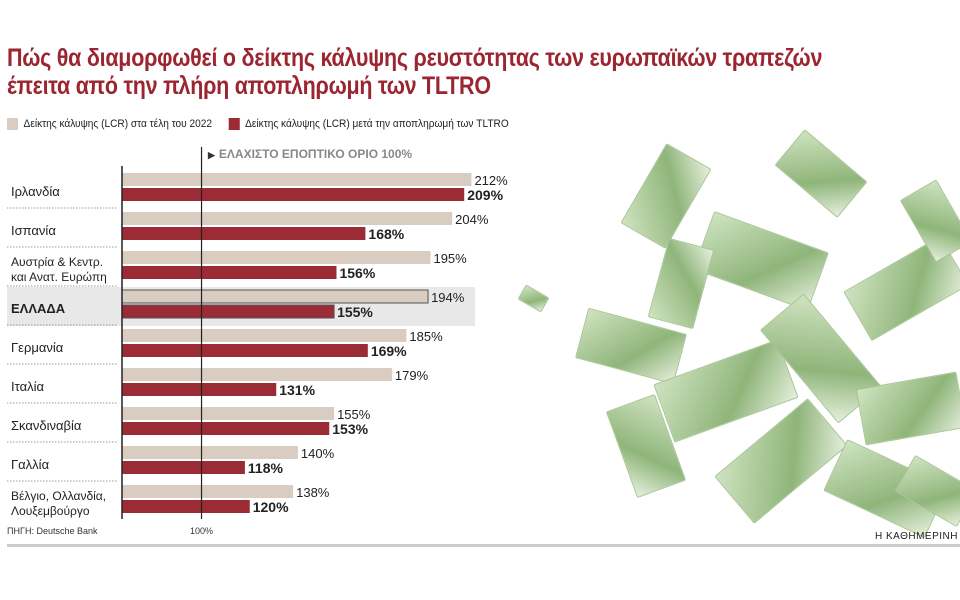 Image resolution: width=960 pixels, height=600 pixels. Describe the element at coordinates (50, 511) in the screenshot. I see `category-label: Λουξεμβούργο` at that location.